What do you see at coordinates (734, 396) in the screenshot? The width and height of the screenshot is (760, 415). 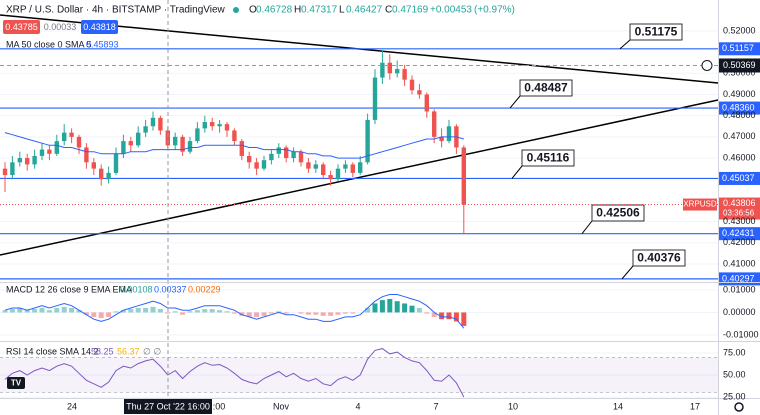 I see `y-tick-label: 25.00` at bounding box center [734, 396].